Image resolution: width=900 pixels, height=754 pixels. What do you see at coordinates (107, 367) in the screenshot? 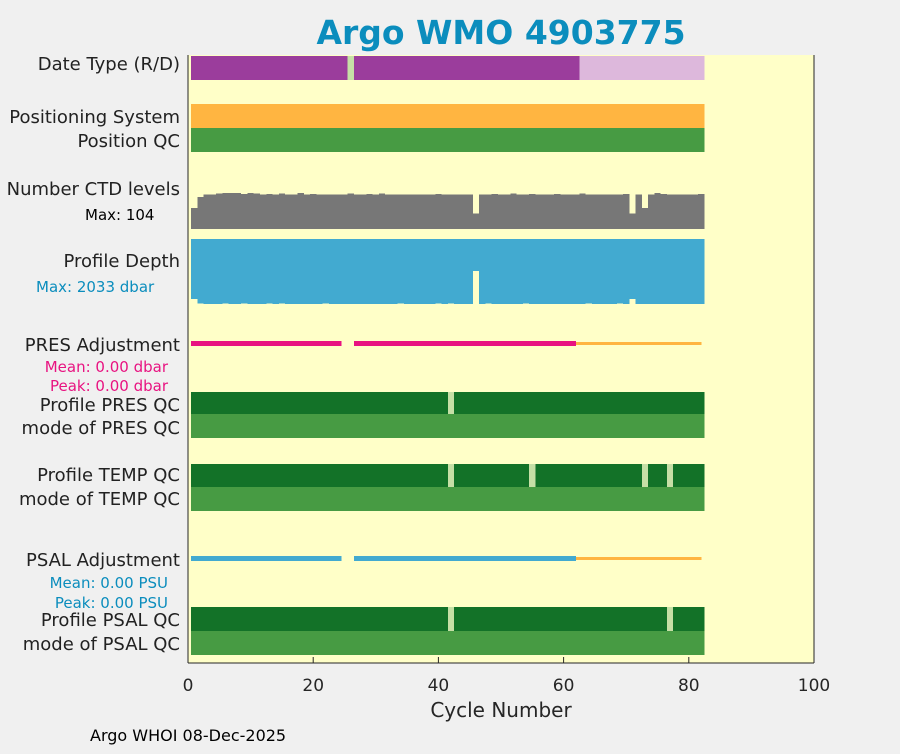
I see `pres-adjustment-mean: Mean: 0.00 dbar` at bounding box center [107, 367].